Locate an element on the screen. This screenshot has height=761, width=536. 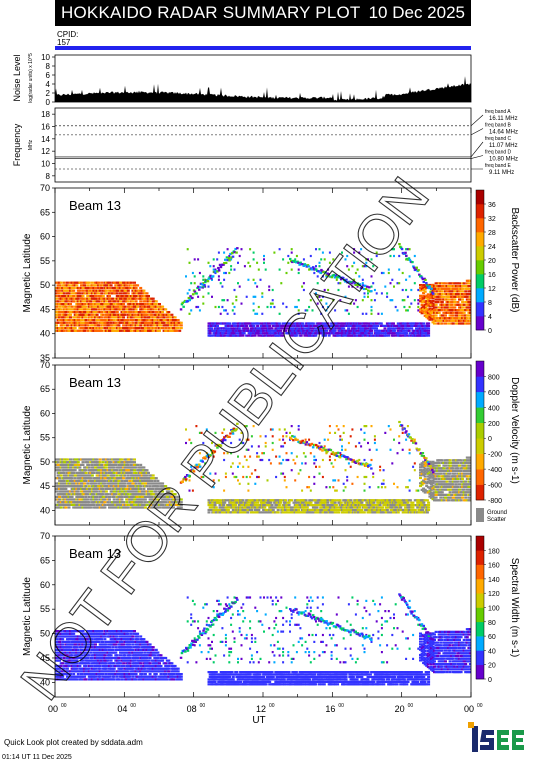
colorbar-swatch is located at coordinates (480, 225).